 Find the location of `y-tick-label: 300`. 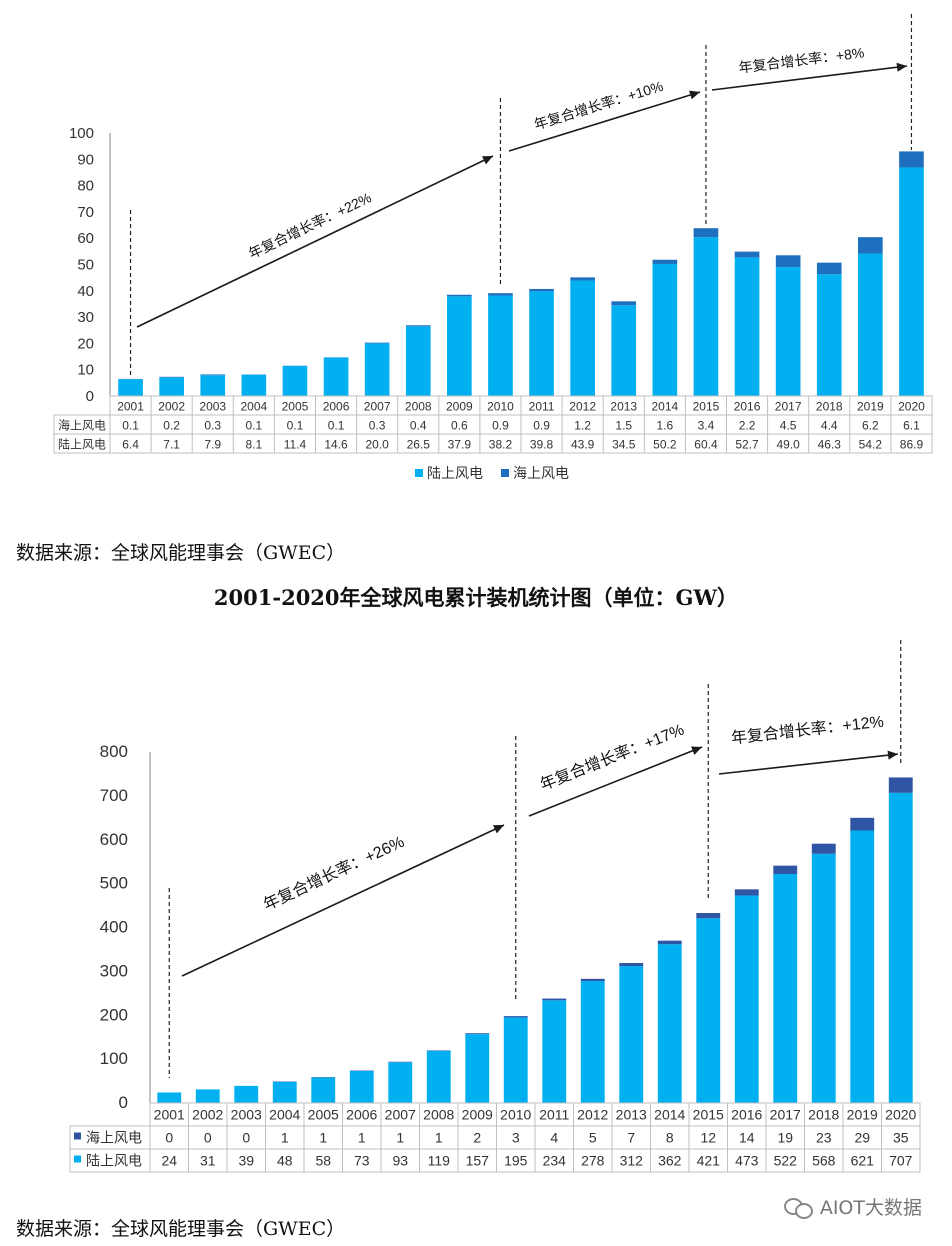

y-tick-label: 300 is located at coordinates (114, 970).